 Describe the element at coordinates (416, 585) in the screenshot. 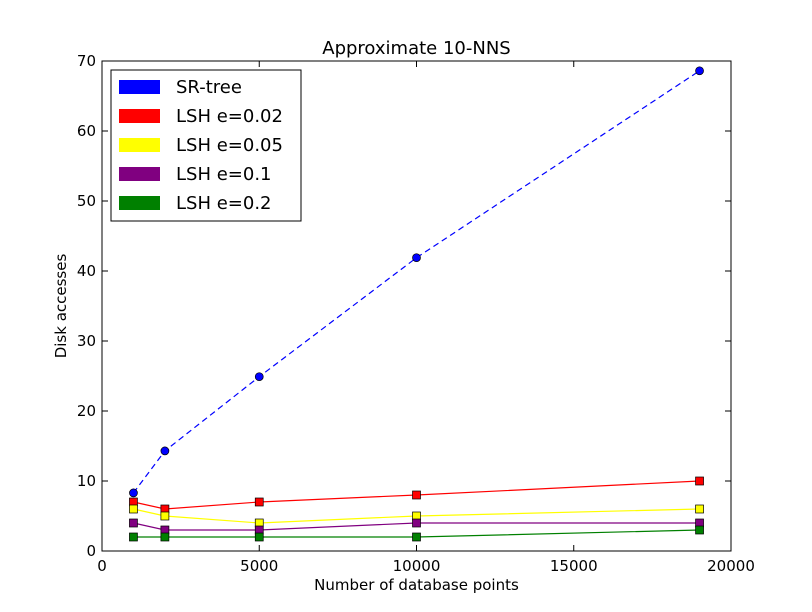

I see `x-axis-label: Number of database points` at that location.